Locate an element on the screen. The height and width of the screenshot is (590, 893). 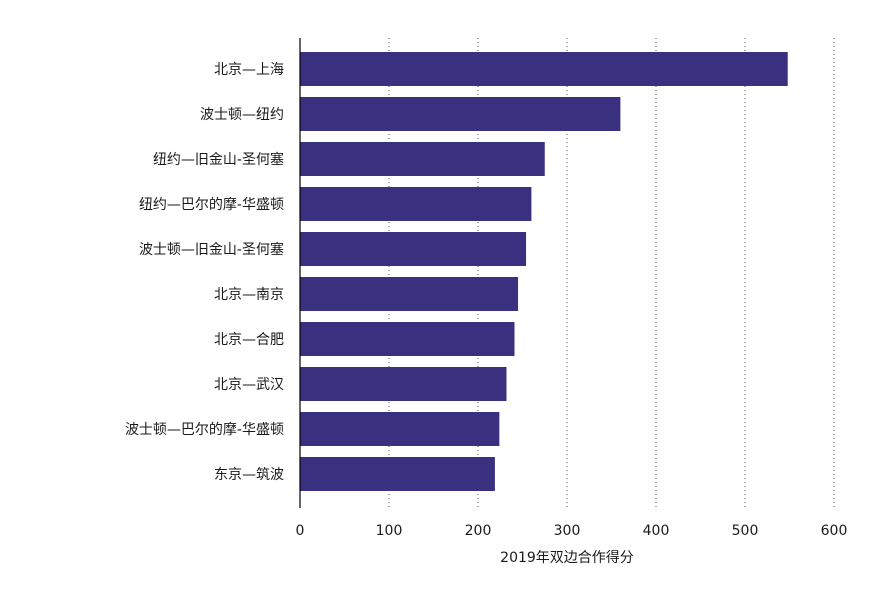
x-tick-label: 500 is located at coordinates (745, 531).